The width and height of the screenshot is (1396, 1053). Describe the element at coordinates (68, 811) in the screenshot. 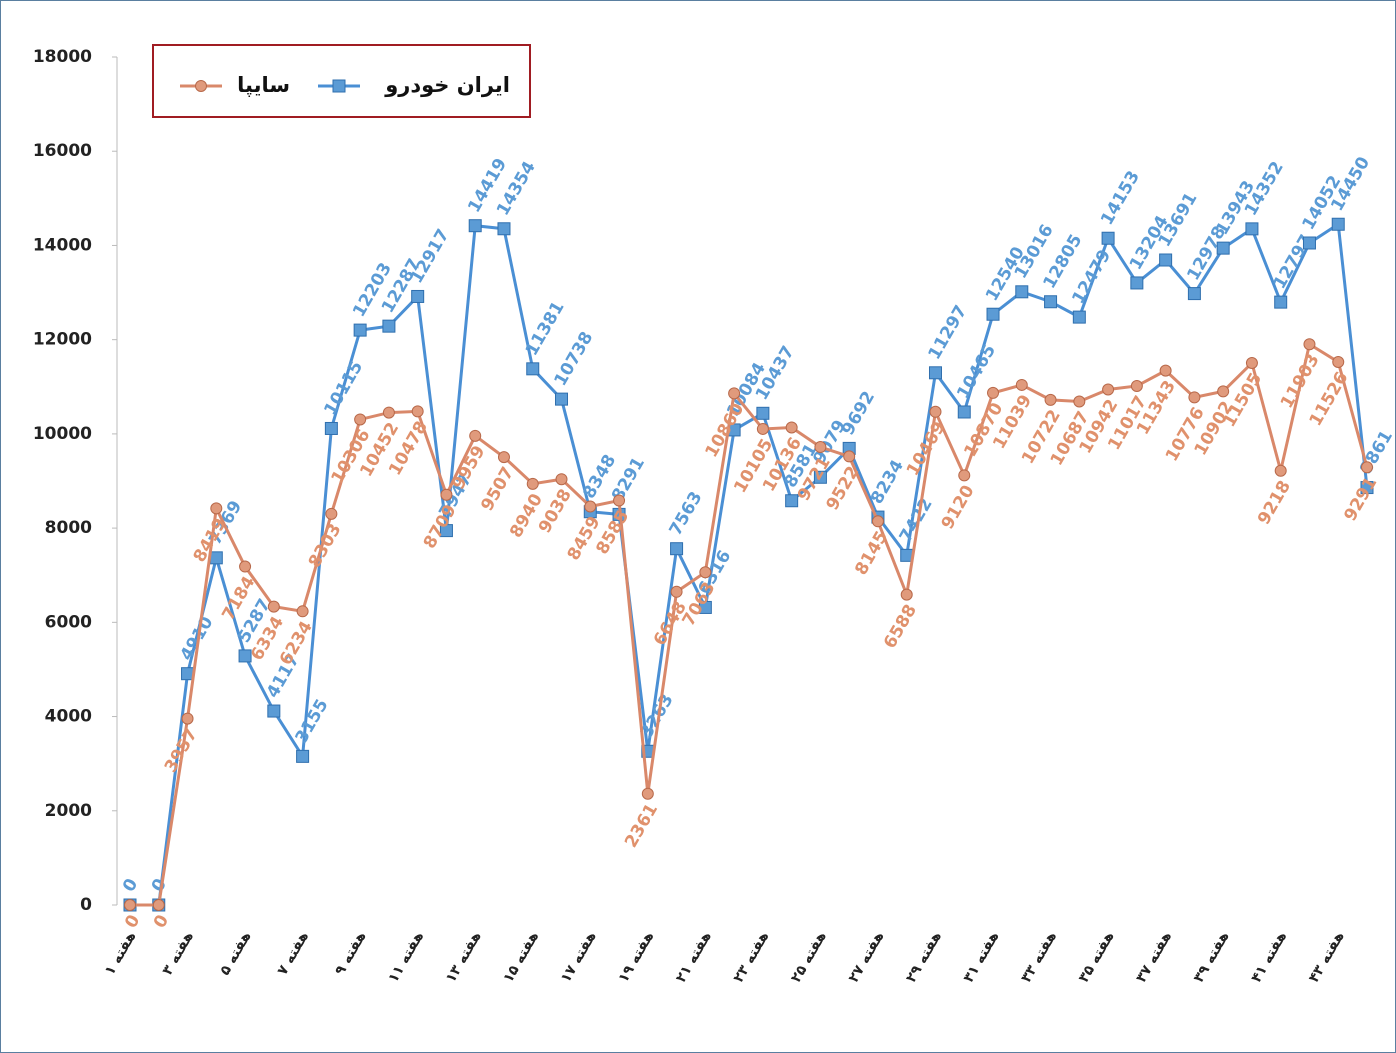

I see `y-tick-label: 2000` at that location.